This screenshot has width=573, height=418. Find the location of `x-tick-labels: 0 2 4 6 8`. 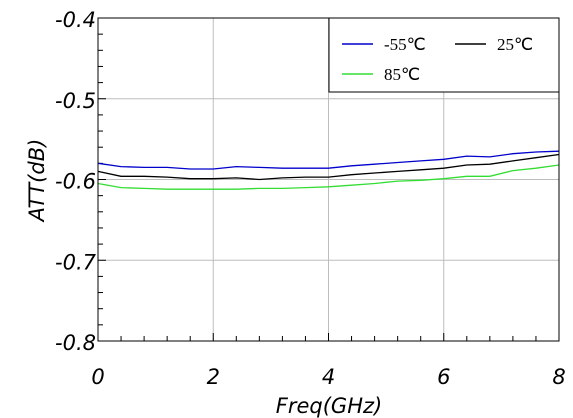

x-tick-labels: 0 2 4 6 8 is located at coordinates (328, 377).